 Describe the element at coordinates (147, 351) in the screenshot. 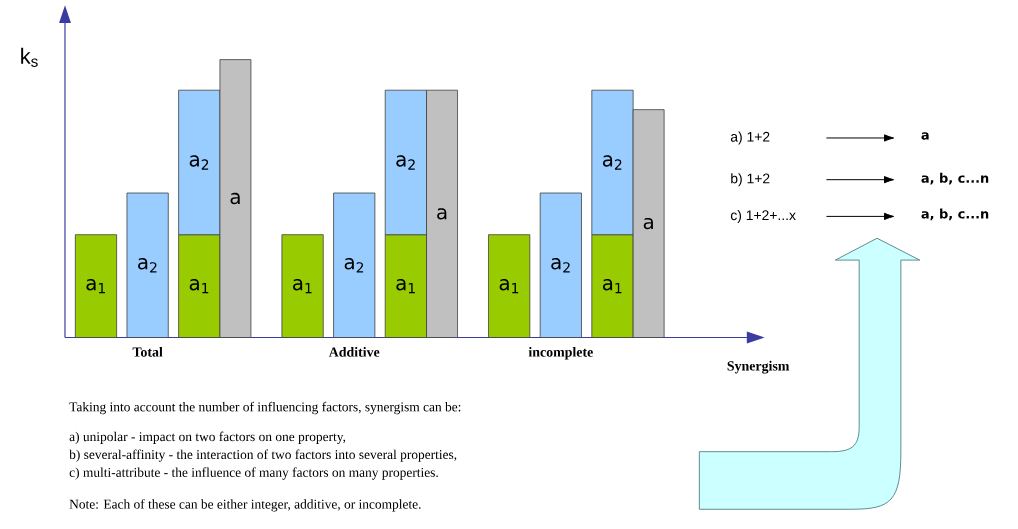

I see `x-tick-label: Total` at that location.